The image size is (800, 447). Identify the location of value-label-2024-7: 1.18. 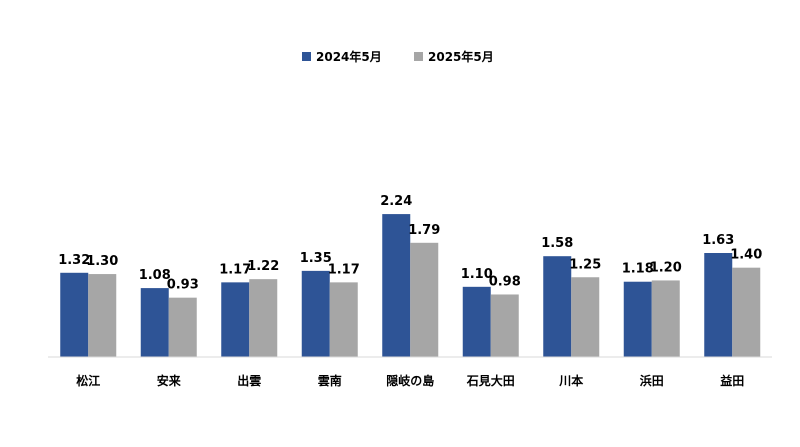
(638, 269).